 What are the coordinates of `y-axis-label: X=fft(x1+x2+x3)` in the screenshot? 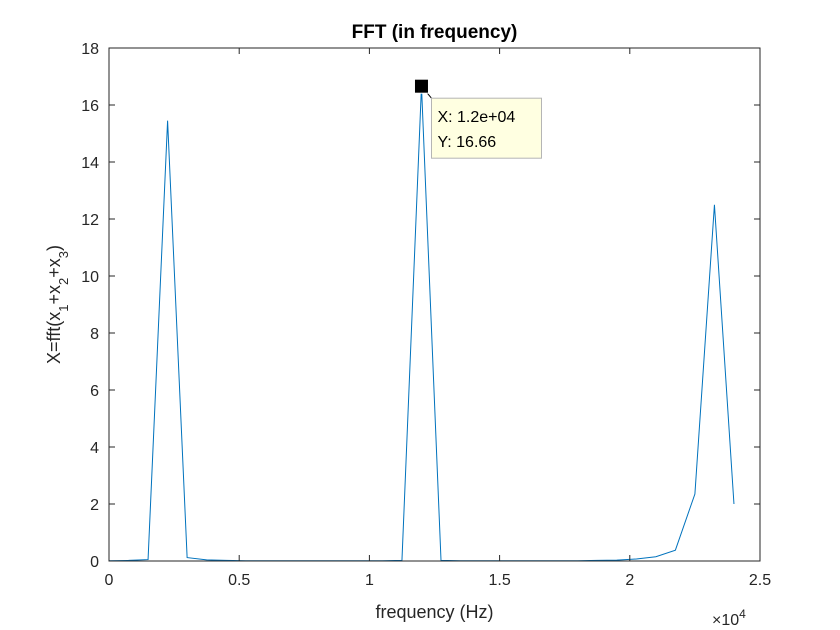 It's located at (57, 304).